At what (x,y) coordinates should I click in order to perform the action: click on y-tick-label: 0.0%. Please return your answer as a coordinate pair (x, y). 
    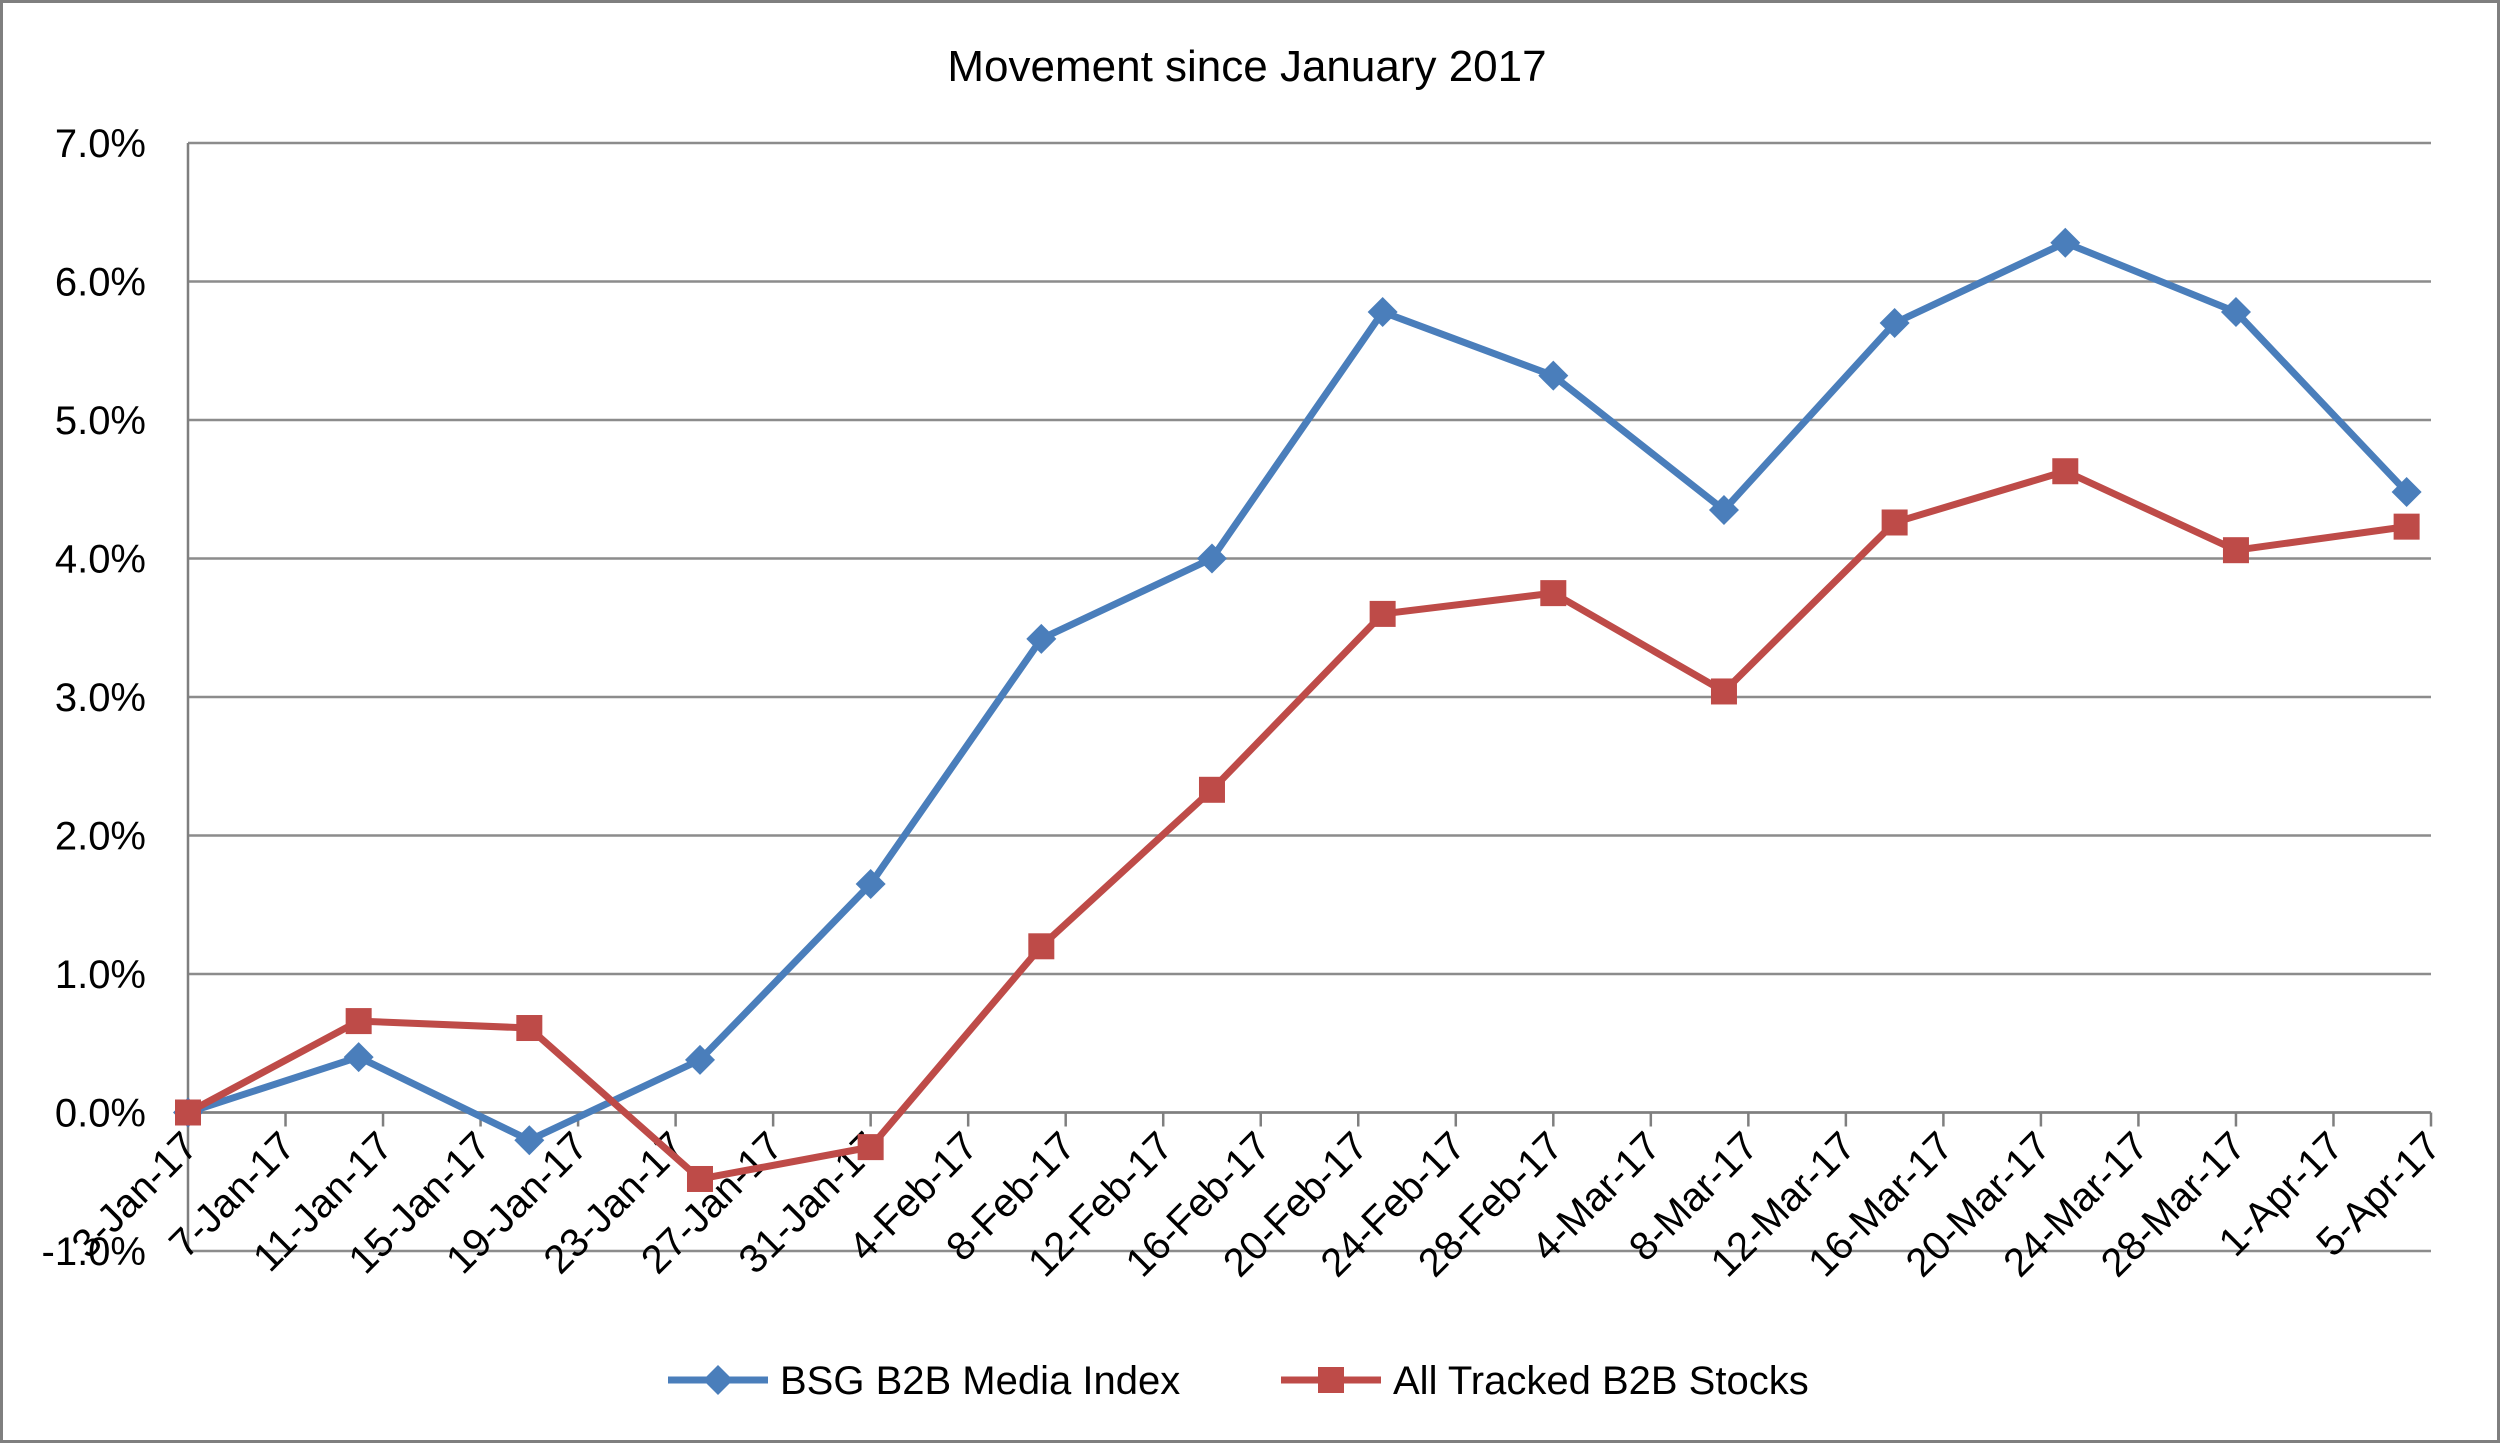
    Looking at the image, I should click on (100, 1114).